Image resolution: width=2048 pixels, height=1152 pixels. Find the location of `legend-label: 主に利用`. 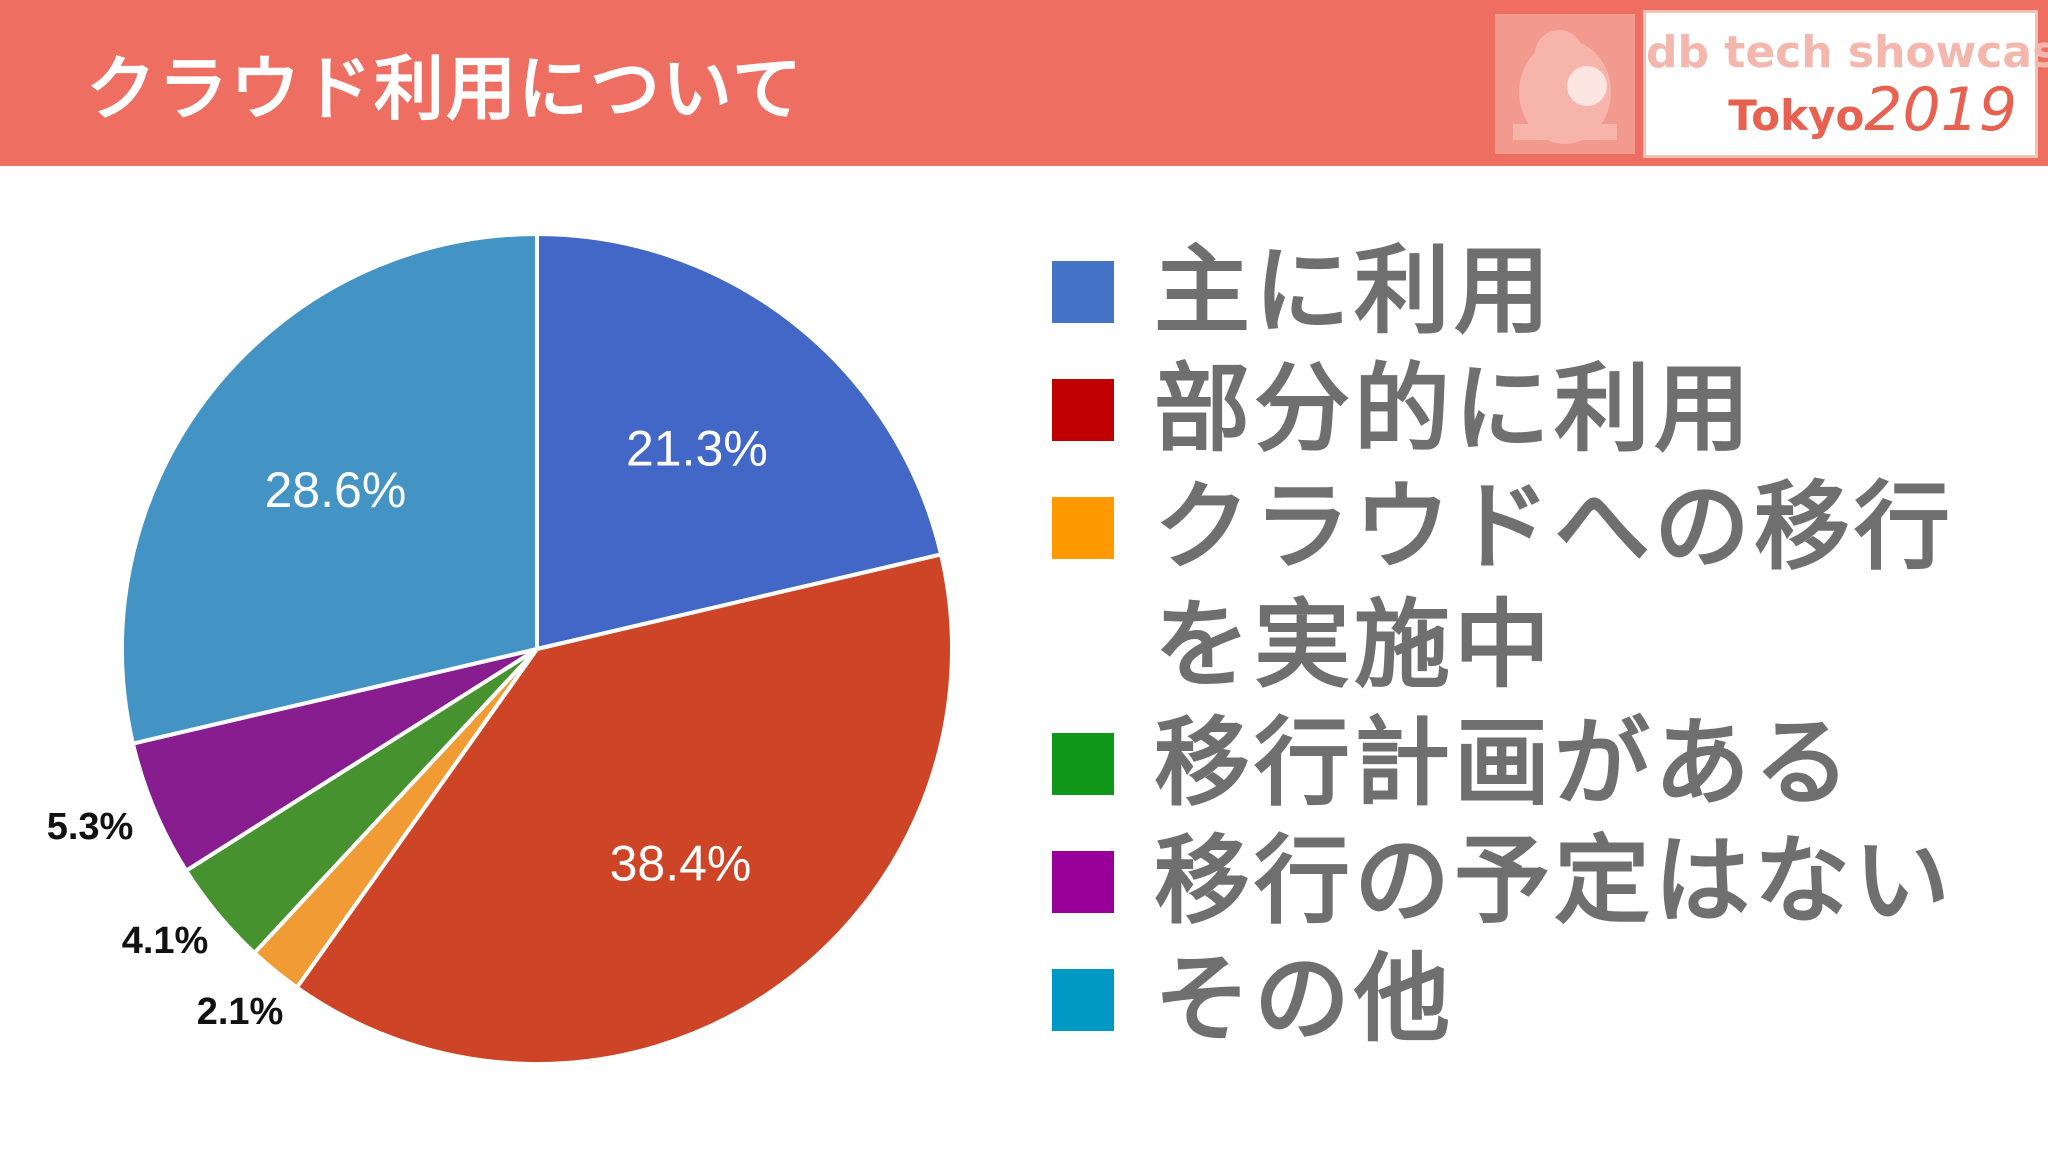

legend-label: 主に利用 is located at coordinates (1354, 291).